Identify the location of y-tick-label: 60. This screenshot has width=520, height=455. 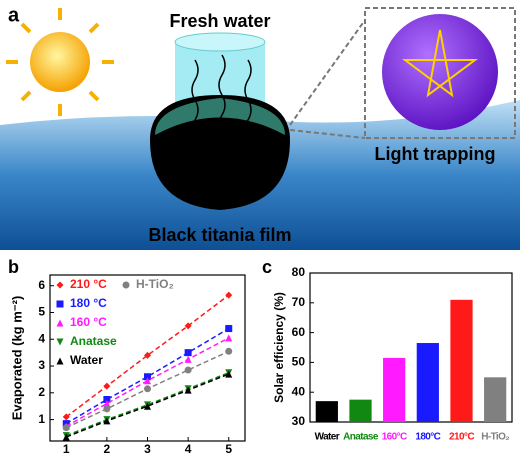
(299, 332).